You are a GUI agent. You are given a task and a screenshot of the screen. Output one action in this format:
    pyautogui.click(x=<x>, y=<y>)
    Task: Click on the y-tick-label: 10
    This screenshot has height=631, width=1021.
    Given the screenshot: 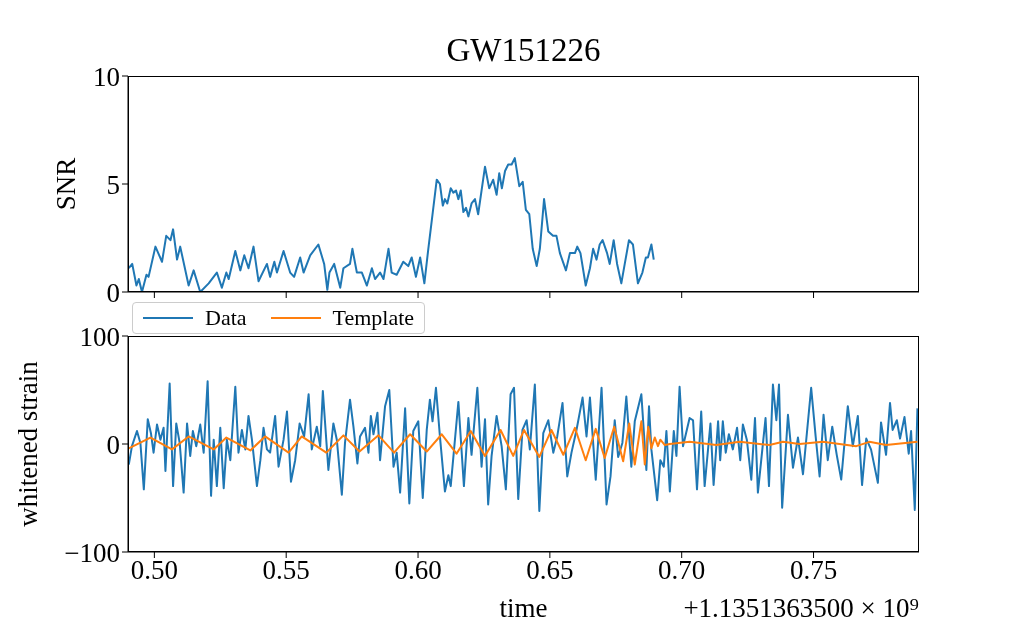 What is the action you would take?
    pyautogui.click(x=106, y=76)
    